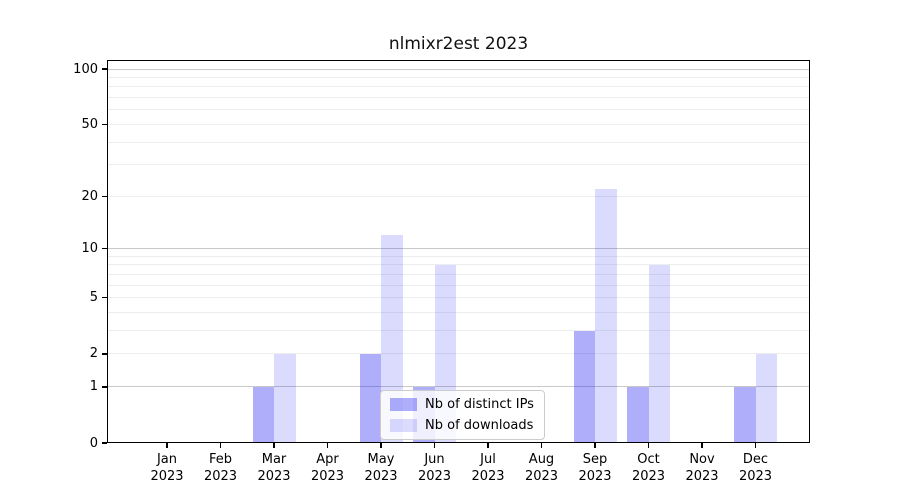 Image resolution: width=900 pixels, height=500 pixels. What do you see at coordinates (89, 196) in the screenshot?
I see `y-tick-label-20: 20` at bounding box center [89, 196].